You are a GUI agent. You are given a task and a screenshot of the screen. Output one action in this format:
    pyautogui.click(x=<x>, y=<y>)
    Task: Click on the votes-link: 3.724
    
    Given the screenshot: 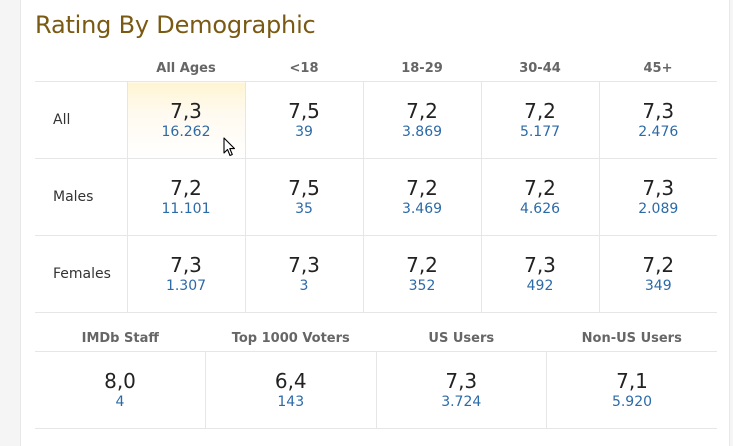 What is the action you would take?
    pyautogui.click(x=461, y=402)
    